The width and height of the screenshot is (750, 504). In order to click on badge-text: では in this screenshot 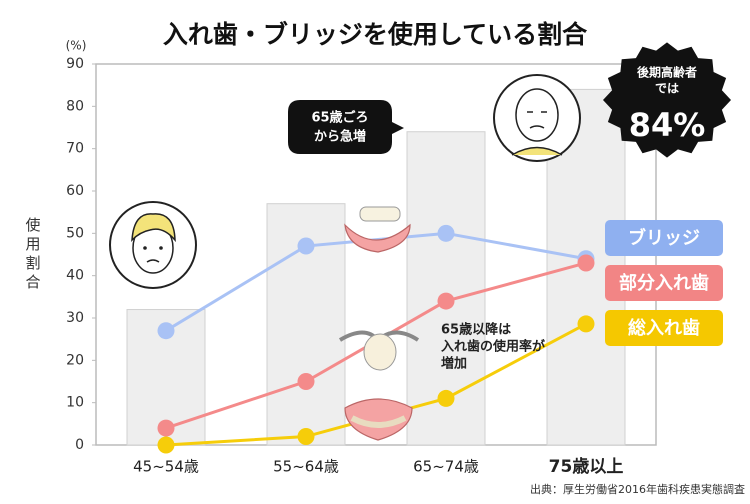, I will do `click(667, 89)`.